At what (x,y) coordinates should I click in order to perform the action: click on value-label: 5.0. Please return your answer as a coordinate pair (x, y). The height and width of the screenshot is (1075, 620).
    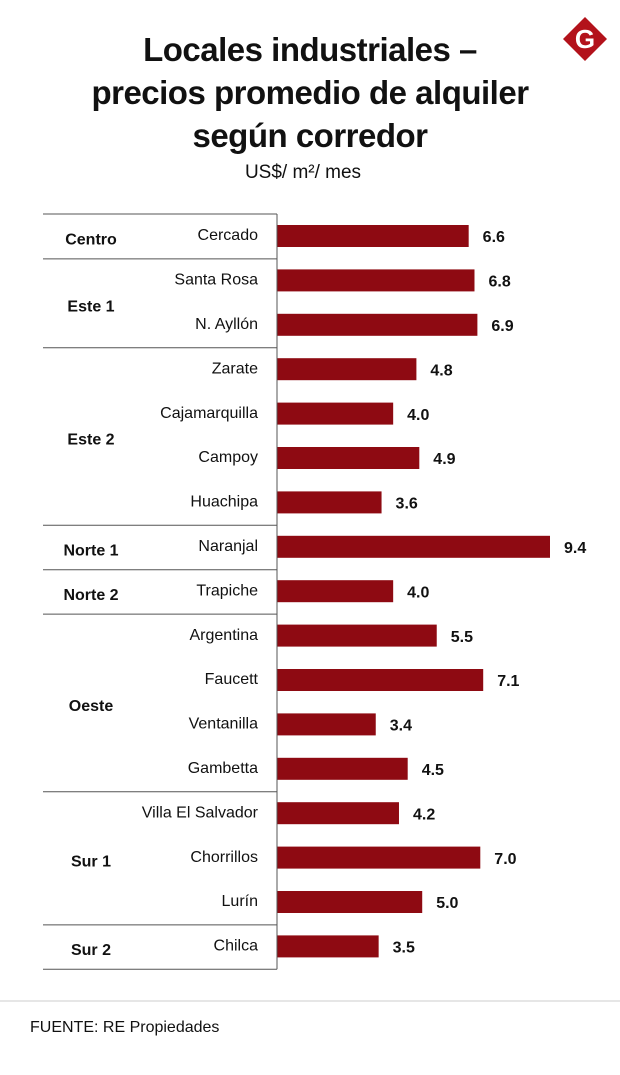
    Looking at the image, I should click on (447, 903).